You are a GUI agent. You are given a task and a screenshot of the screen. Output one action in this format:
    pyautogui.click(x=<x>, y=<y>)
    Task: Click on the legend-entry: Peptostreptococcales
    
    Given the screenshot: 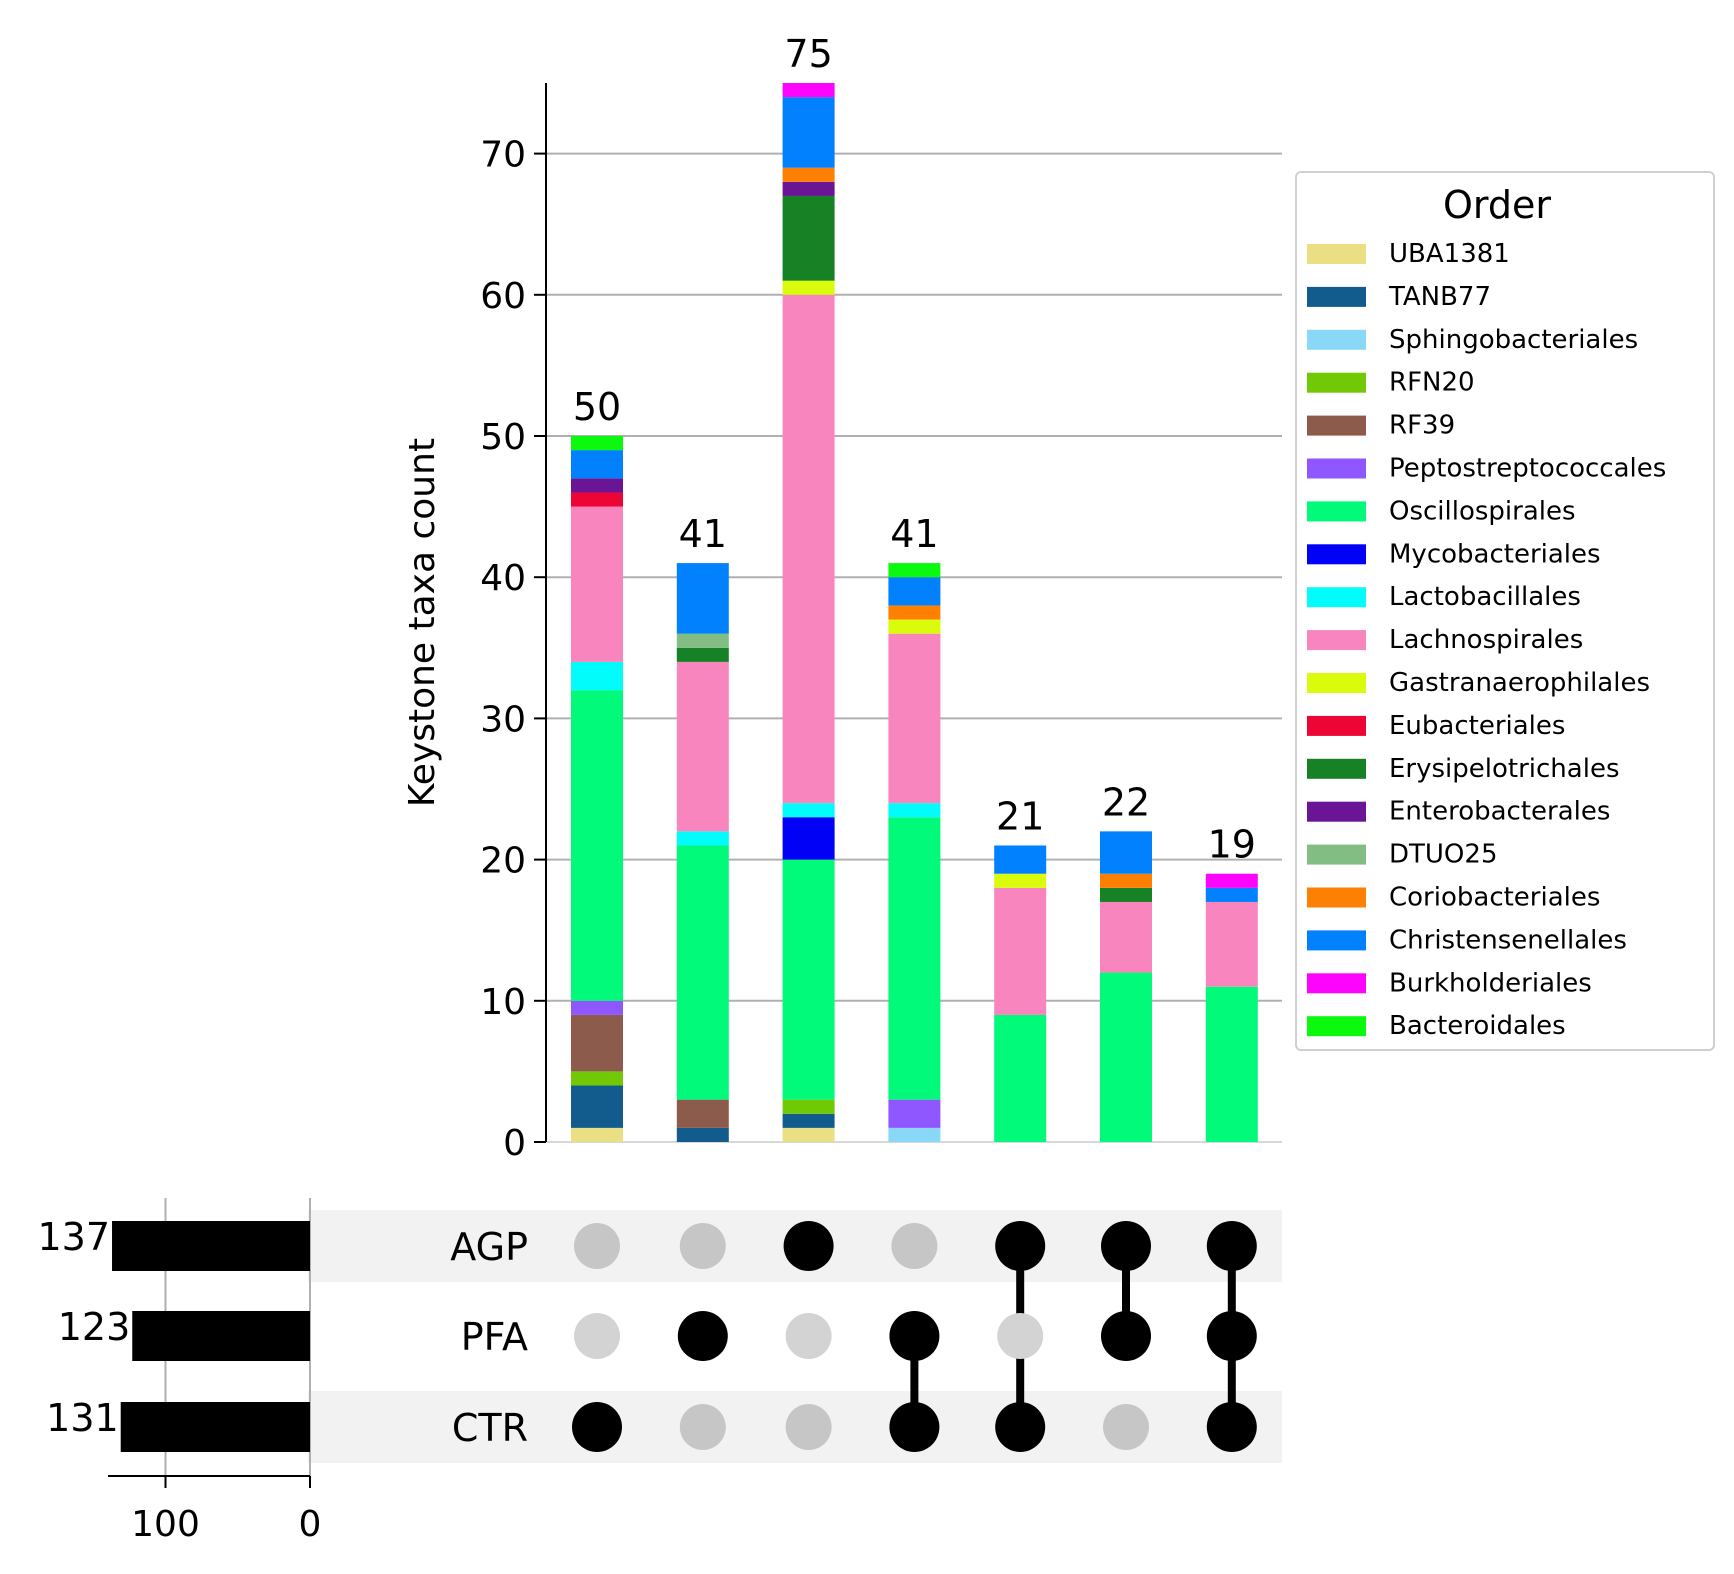 What is the action you would take?
    pyautogui.click(x=1527, y=469)
    